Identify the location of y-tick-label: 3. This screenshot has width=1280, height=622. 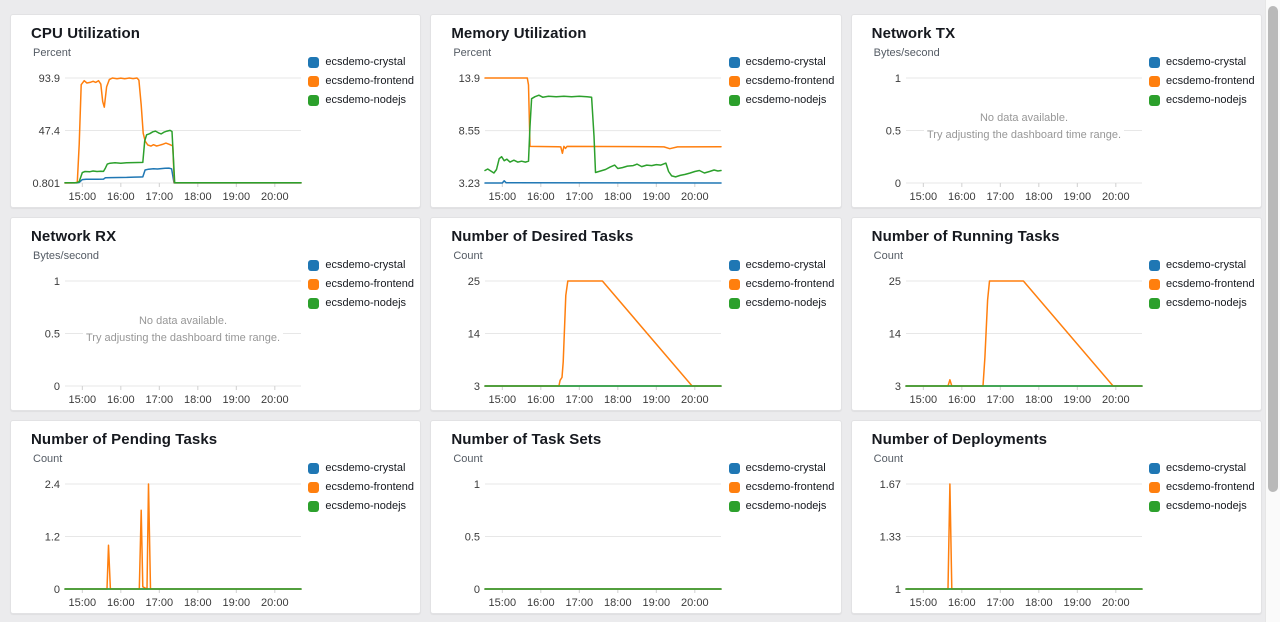
(898, 387).